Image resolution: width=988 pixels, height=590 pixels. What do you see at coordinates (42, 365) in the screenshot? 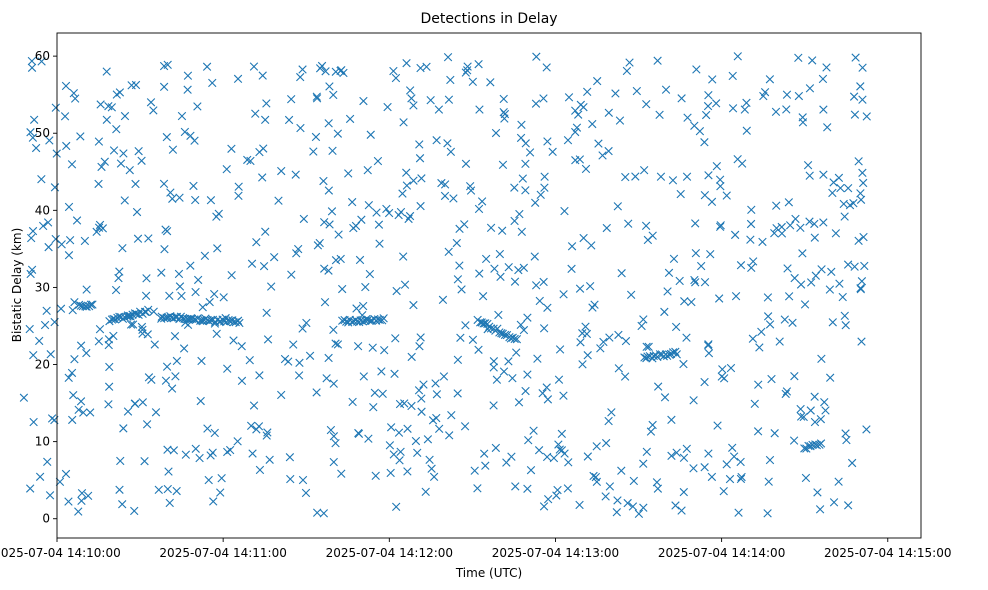
I see `y-tick-label-2: 20` at bounding box center [42, 365].